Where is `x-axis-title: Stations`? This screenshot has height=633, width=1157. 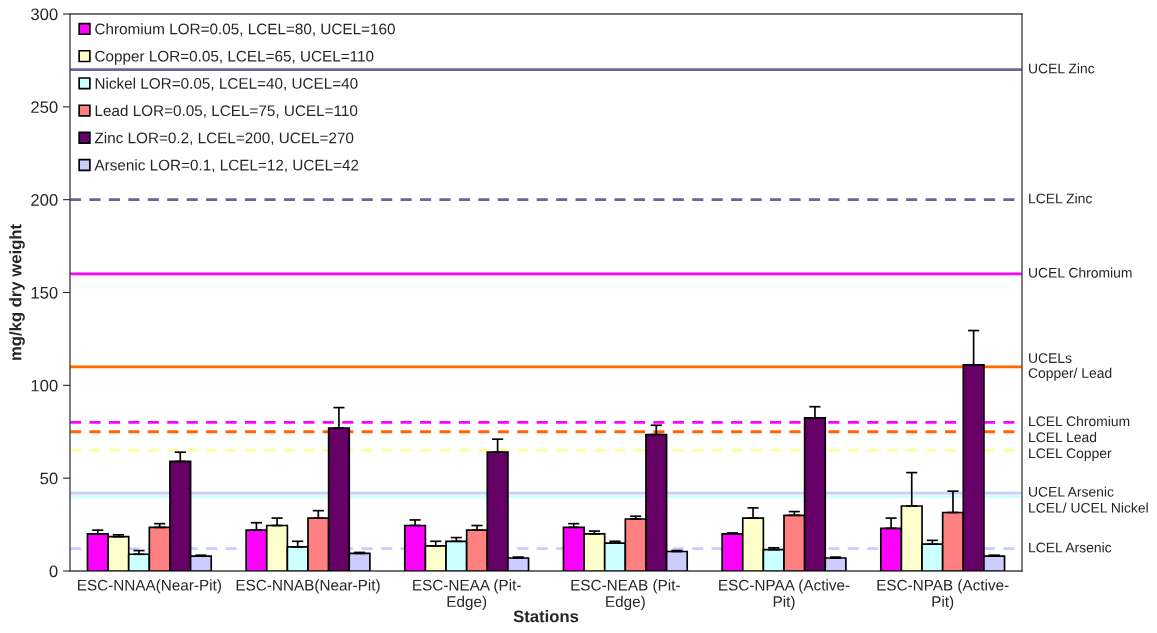 x-axis-title: Stations is located at coordinates (546, 616).